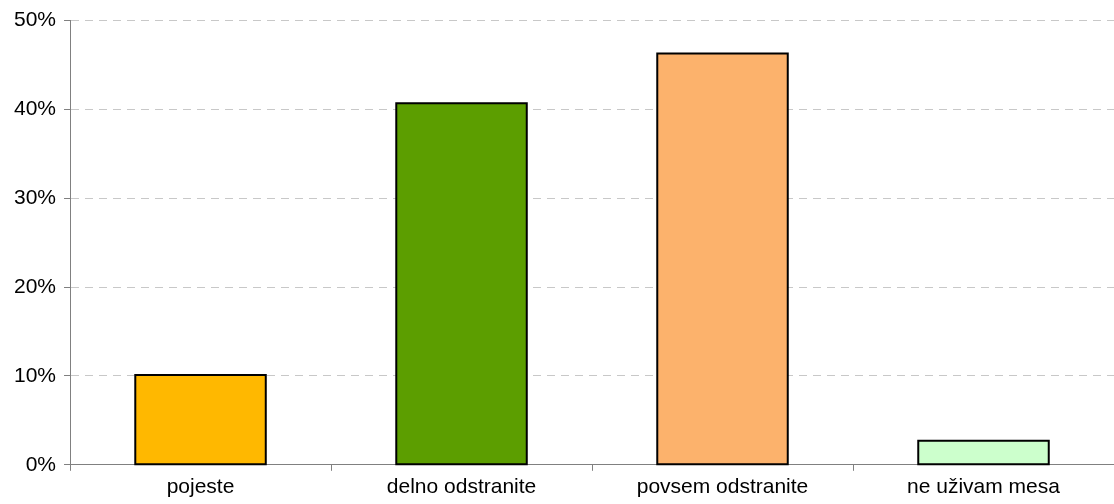 The width and height of the screenshot is (1114, 504). What do you see at coordinates (722, 486) in the screenshot?
I see `x-tick-label: povsem odstranite` at bounding box center [722, 486].